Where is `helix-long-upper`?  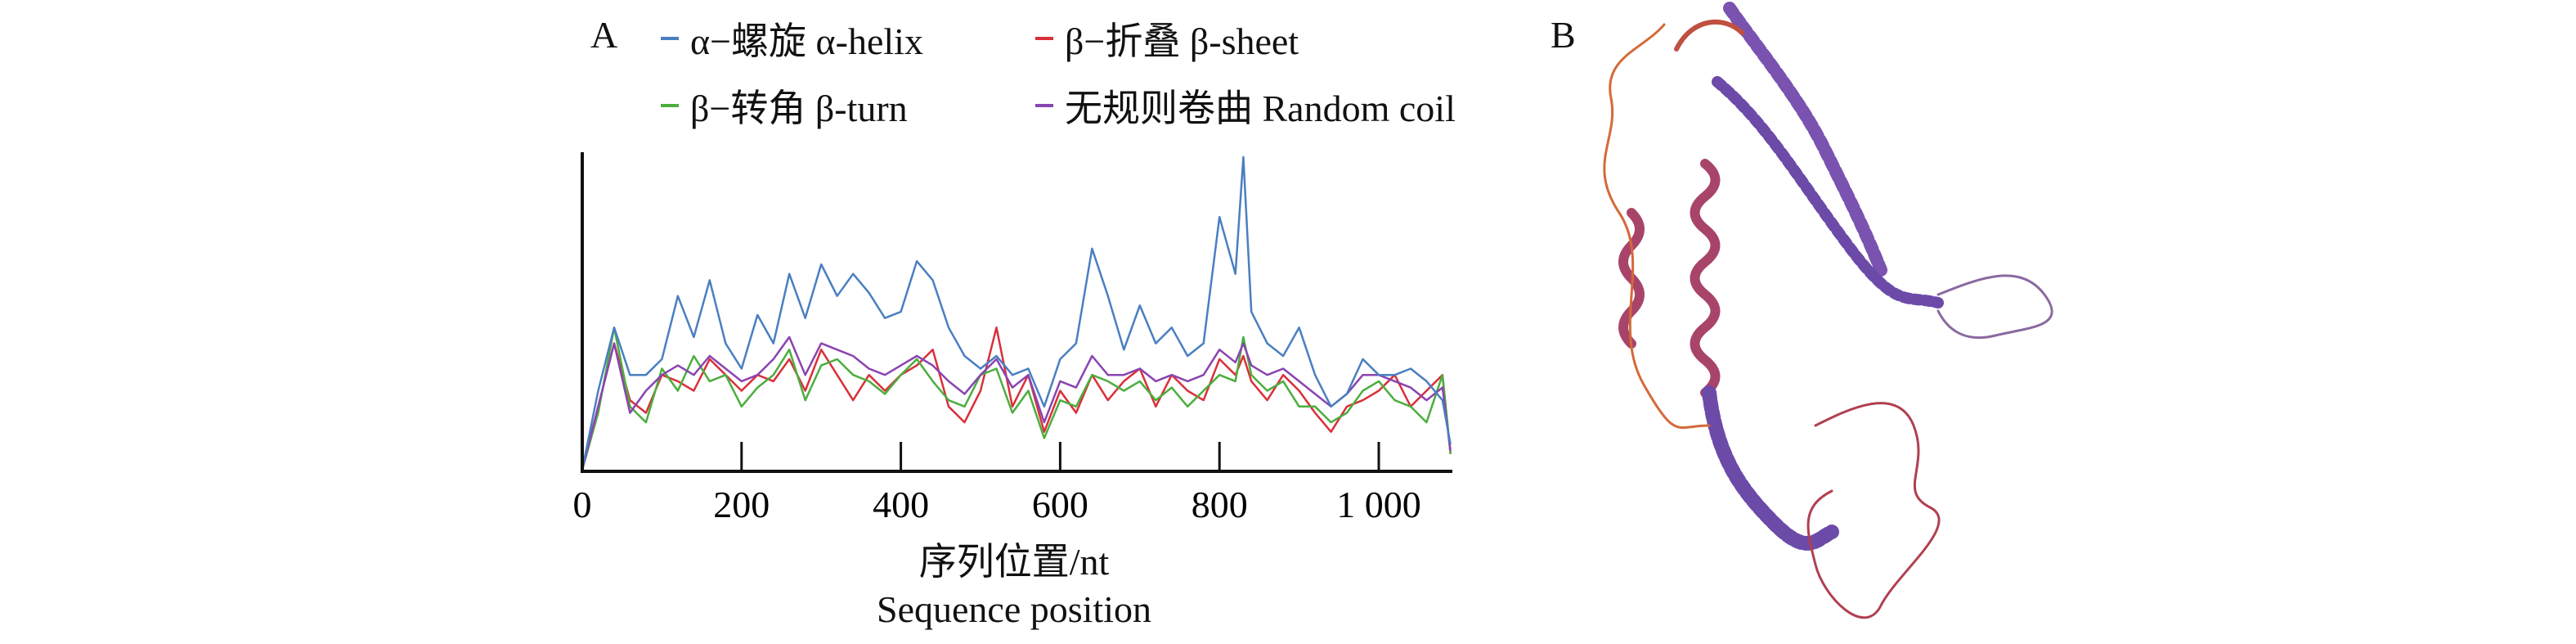
helix-long-upper is located at coordinates (1805, 139).